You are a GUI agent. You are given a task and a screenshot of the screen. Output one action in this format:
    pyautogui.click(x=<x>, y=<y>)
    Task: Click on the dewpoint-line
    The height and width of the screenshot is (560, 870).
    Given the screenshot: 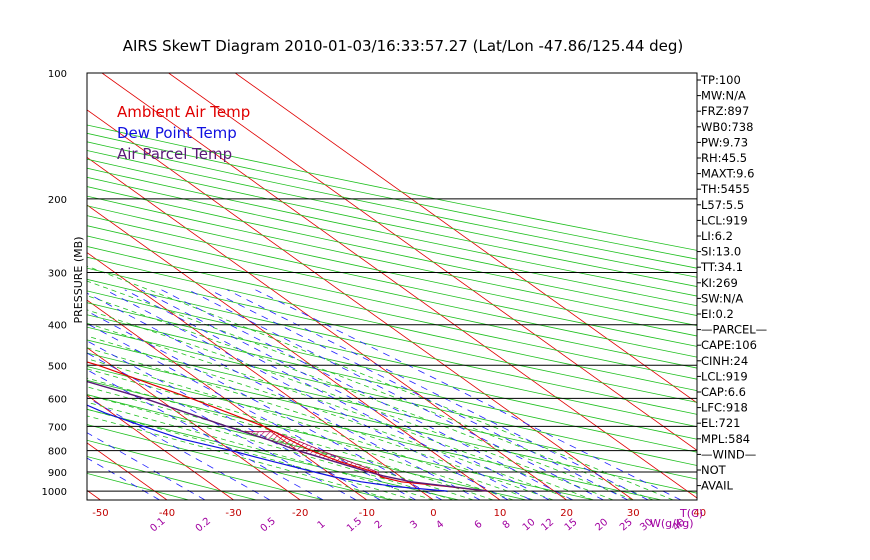 What is the action you would take?
    pyautogui.click(x=267, y=448)
    